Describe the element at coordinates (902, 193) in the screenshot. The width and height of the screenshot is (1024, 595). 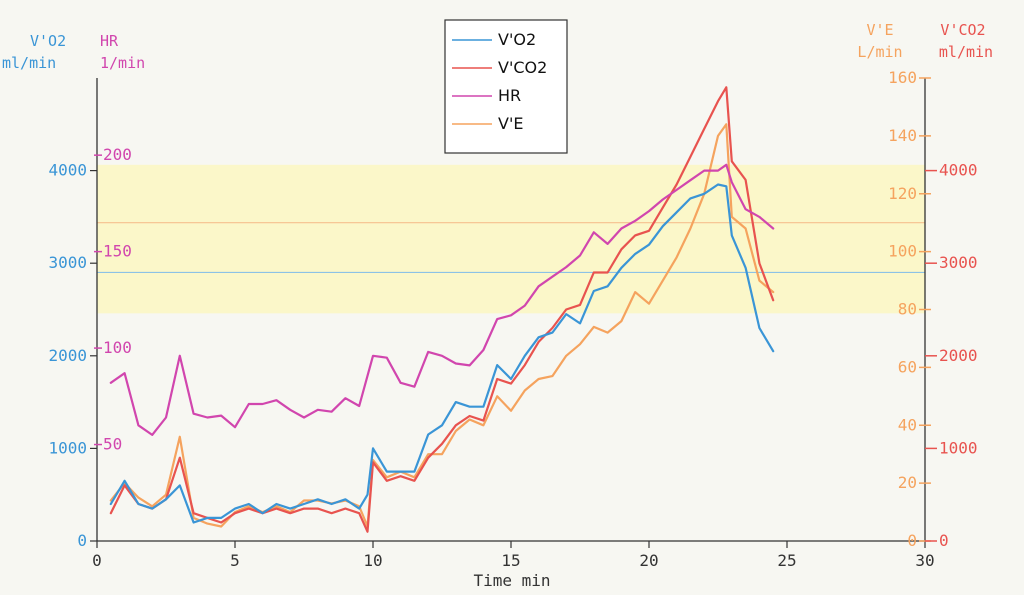
I see `ve-tick-label-120: 120` at that location.